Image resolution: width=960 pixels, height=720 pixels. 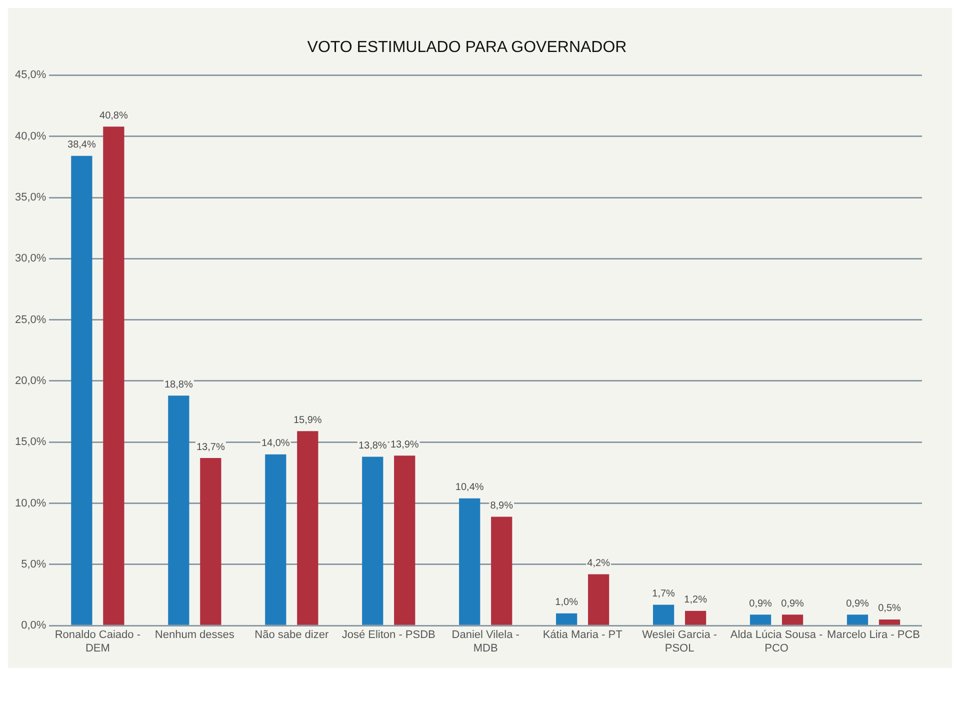 What do you see at coordinates (890, 608) in the screenshot?
I see `data-label: 0,5%` at bounding box center [890, 608].